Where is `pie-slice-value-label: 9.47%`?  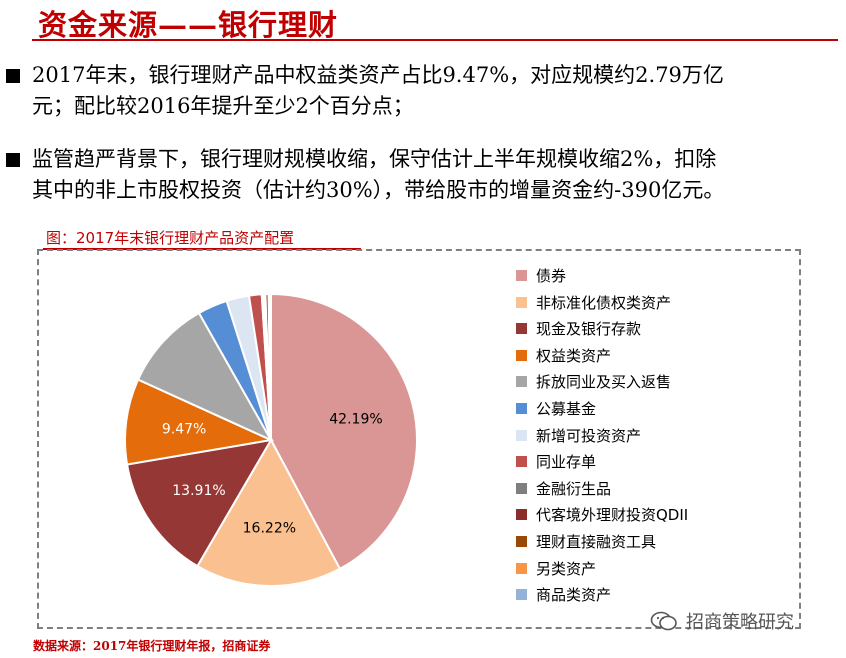 pie-slice-value-label: 9.47% is located at coordinates (184, 430).